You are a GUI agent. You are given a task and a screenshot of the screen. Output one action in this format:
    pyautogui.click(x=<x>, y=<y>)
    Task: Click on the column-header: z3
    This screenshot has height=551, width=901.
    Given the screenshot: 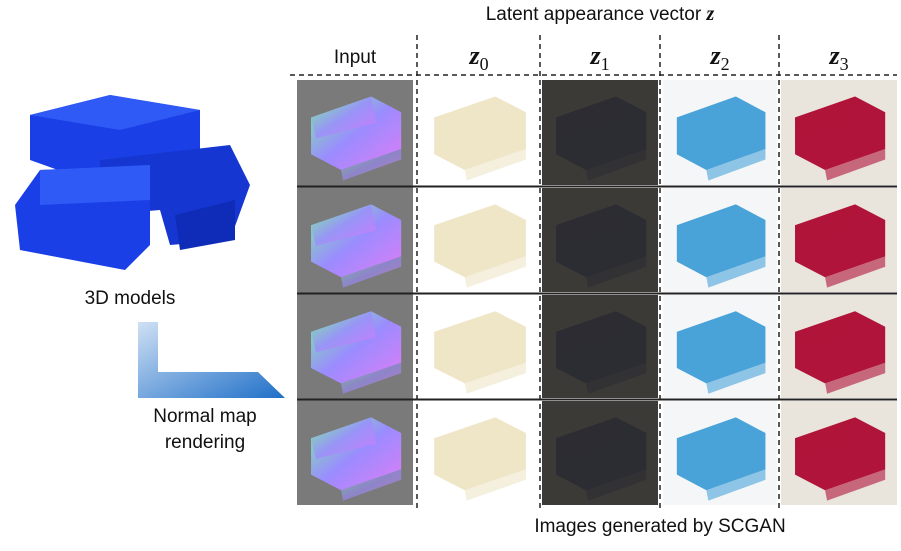 What is the action you would take?
    pyautogui.click(x=838, y=57)
    